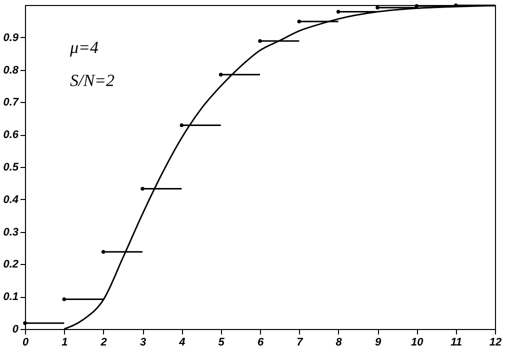 This screenshot has height=348, width=509. Describe the element at coordinates (10, 297) in the screenshot. I see `y-tick-label: 0.1` at that location.